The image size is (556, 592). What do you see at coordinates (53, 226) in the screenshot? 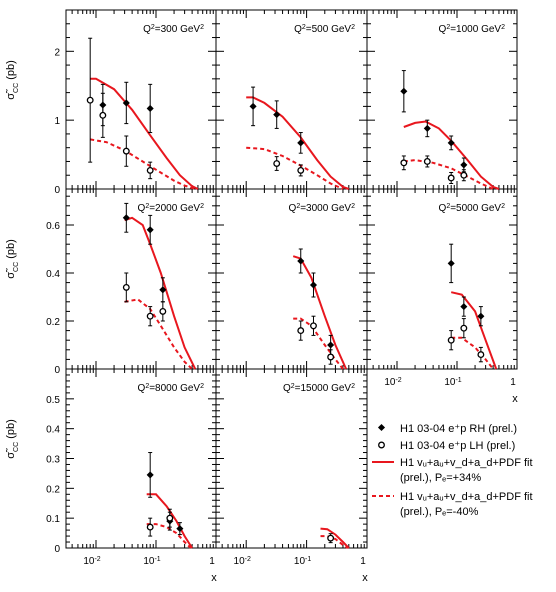
I see `y-tick-label: 0.6` at bounding box center [53, 226].